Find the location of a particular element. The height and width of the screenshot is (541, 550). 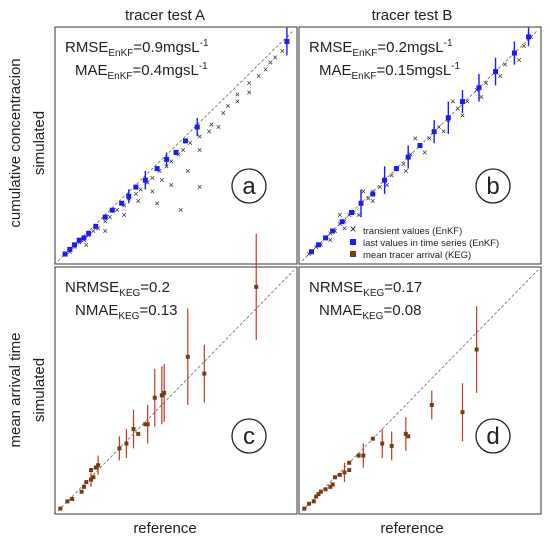

metric-superscript: -1 is located at coordinates (203, 66).